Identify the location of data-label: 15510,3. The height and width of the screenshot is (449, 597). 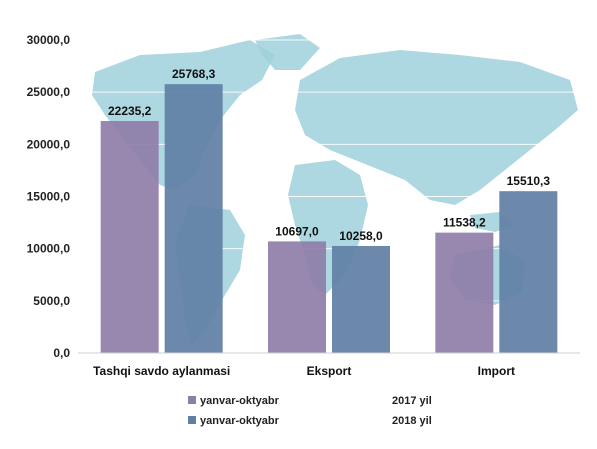
(529, 181).